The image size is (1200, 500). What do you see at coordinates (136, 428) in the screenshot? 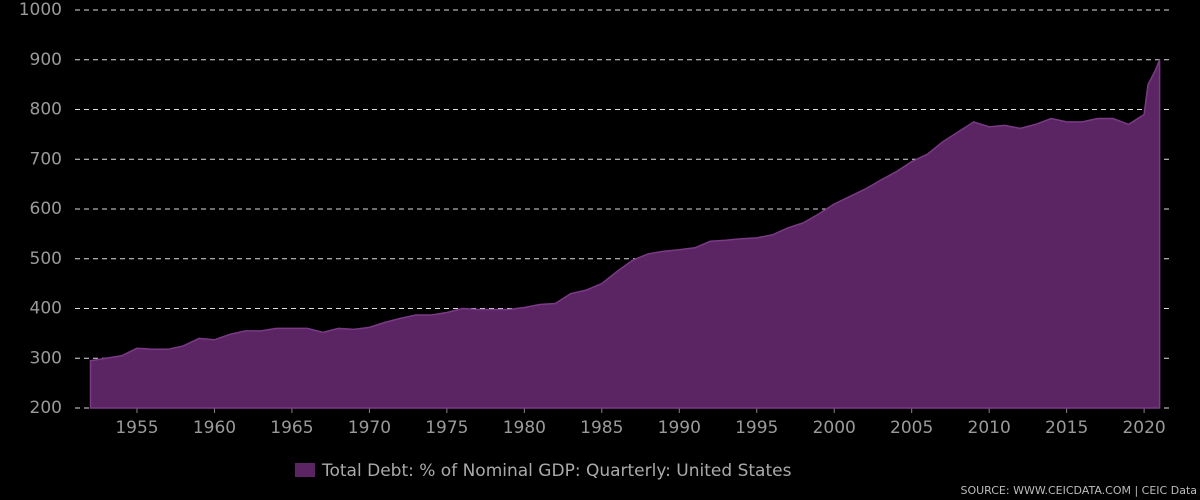
I see `x-tick-label: 1955` at bounding box center [136, 428].